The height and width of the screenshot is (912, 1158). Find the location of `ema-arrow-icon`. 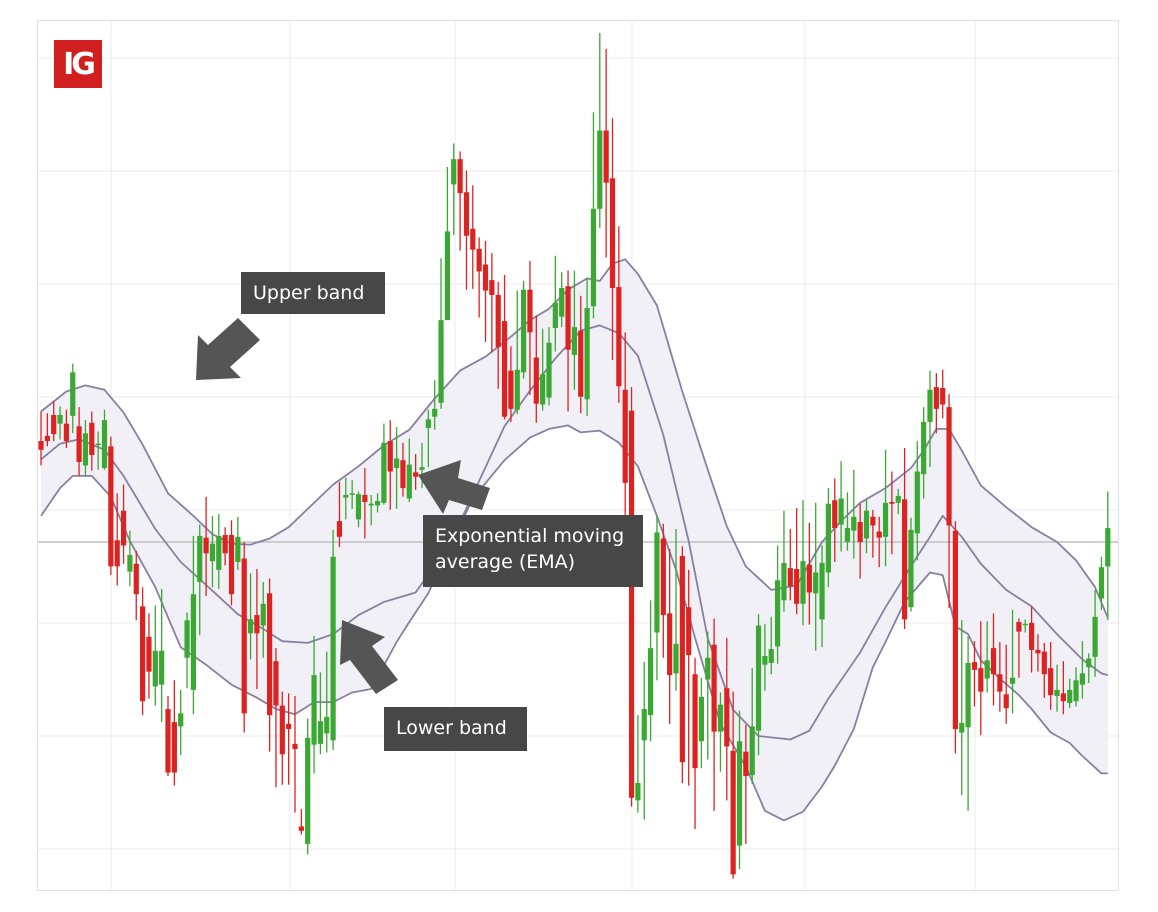

ema-arrow-icon is located at coordinates (454, 487).